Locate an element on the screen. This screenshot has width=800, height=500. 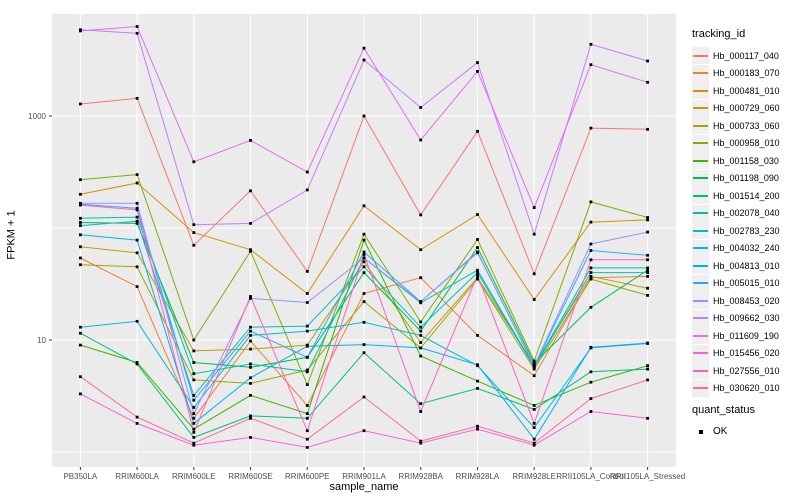
x-tick-label: RRIM901LA is located at coordinates (364, 476).